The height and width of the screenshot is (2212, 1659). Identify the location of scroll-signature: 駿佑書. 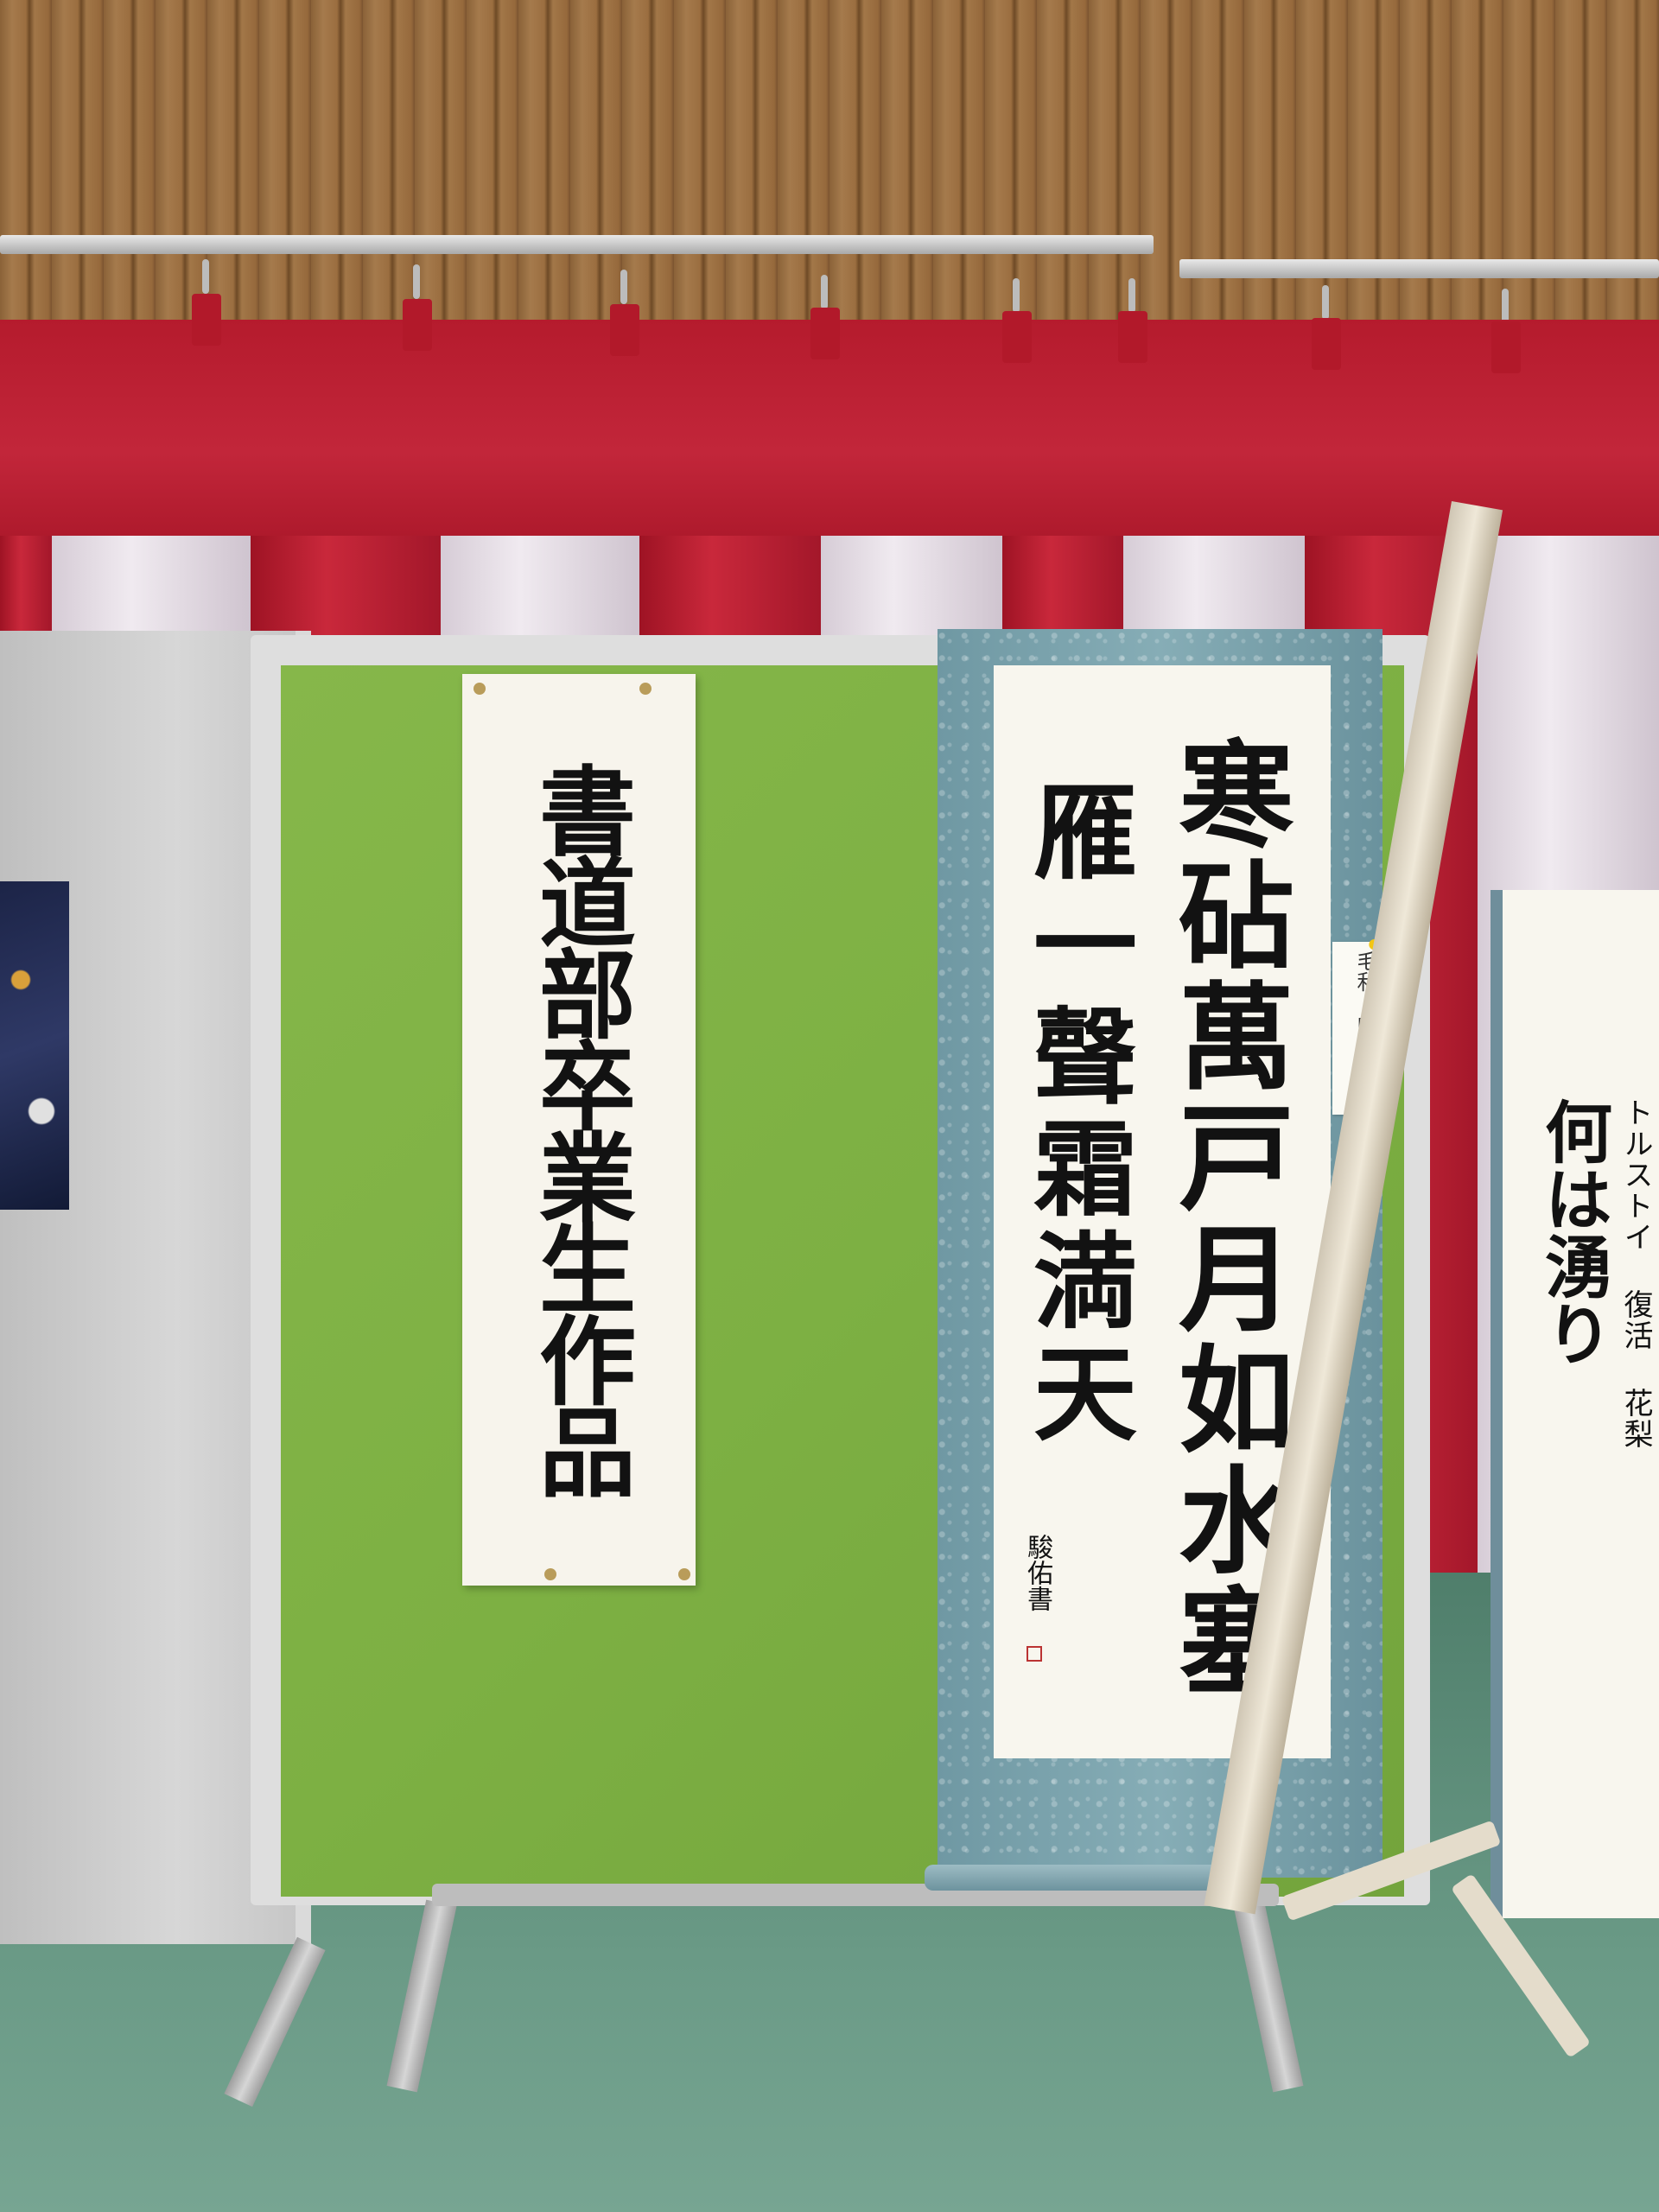
(1037, 1572).